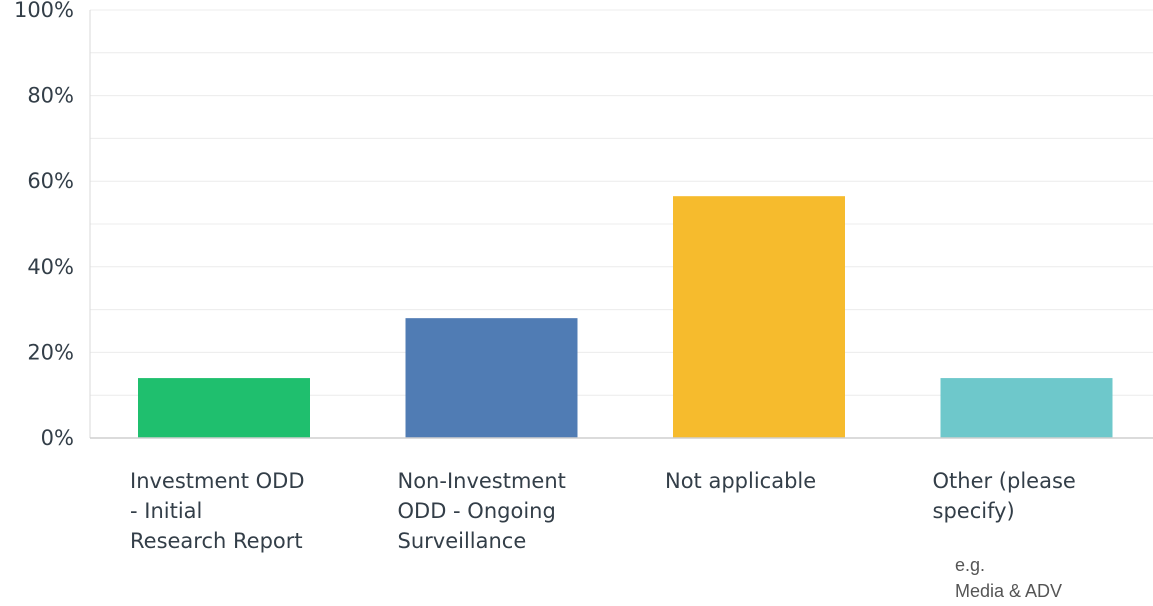  What do you see at coordinates (57, 438) in the screenshot?
I see `y-tick-label: 0%` at bounding box center [57, 438].